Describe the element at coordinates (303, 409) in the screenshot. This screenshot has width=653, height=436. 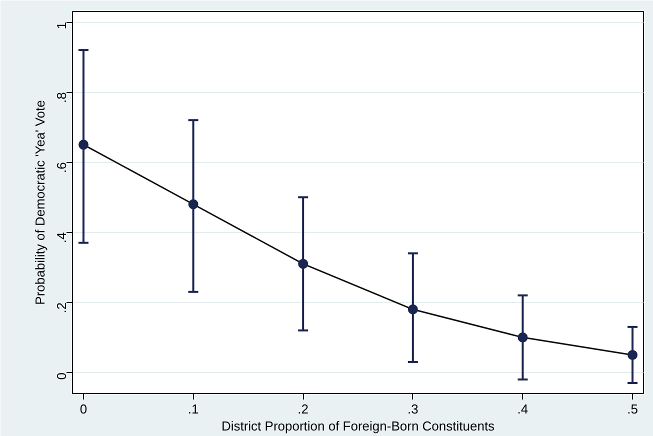
I see `x-tick-label: .2` at that location.